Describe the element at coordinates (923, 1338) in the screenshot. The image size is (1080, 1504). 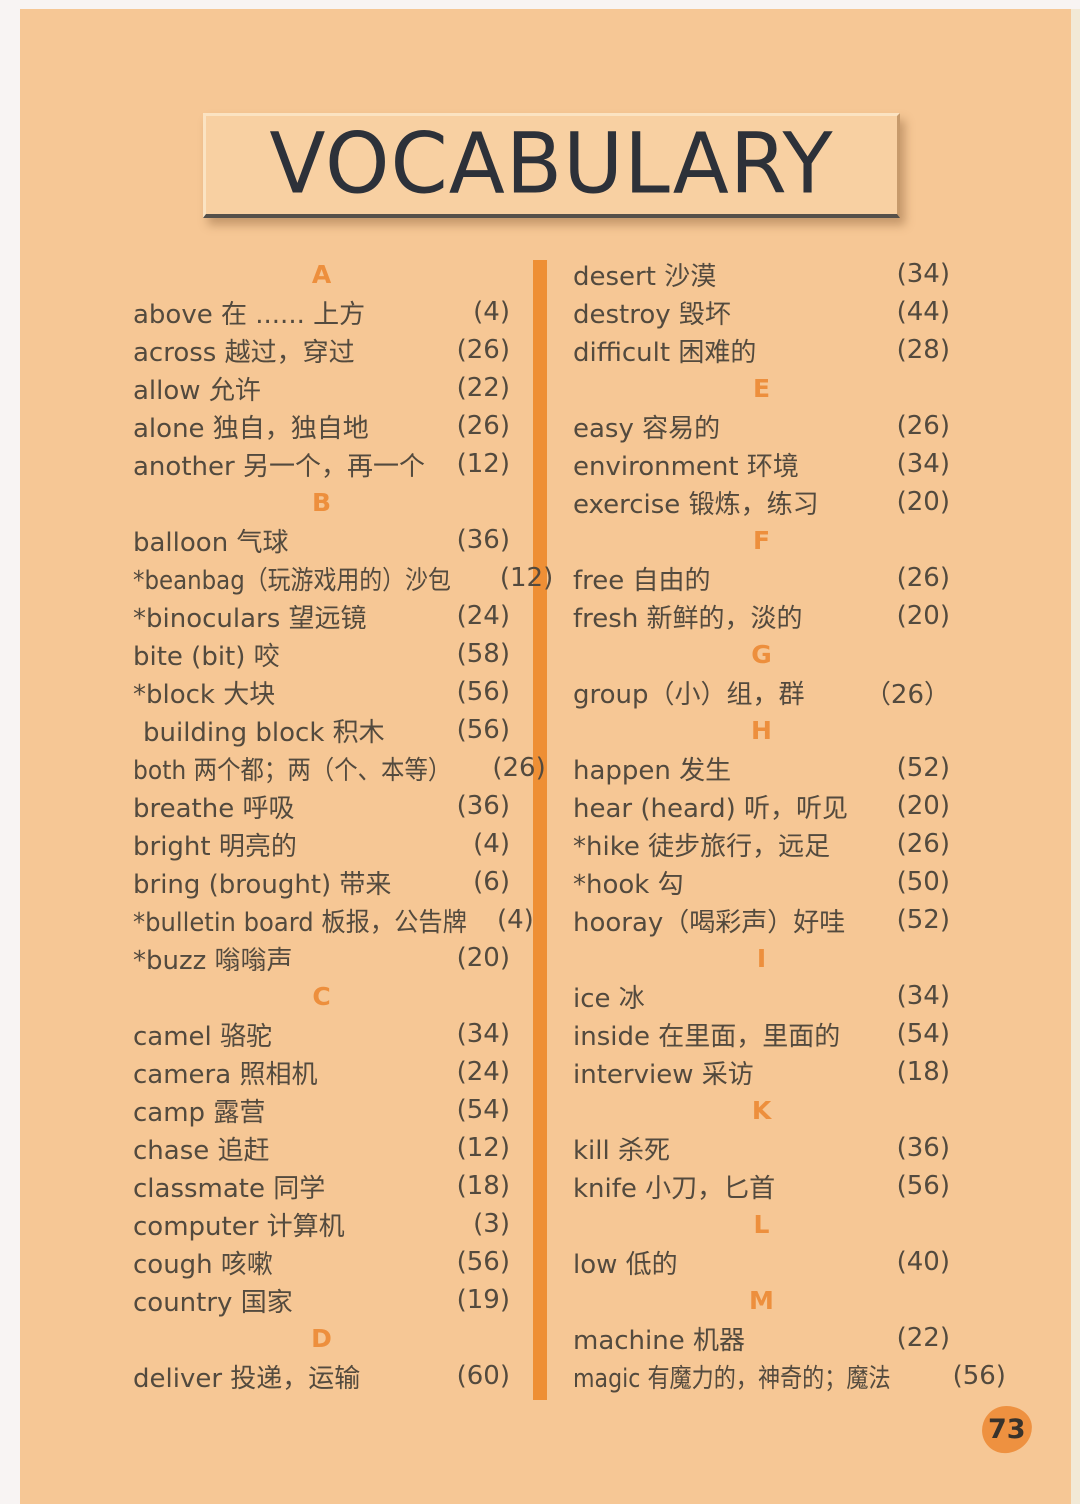
I see `vocab-entry-page-ref: (22)` at that location.